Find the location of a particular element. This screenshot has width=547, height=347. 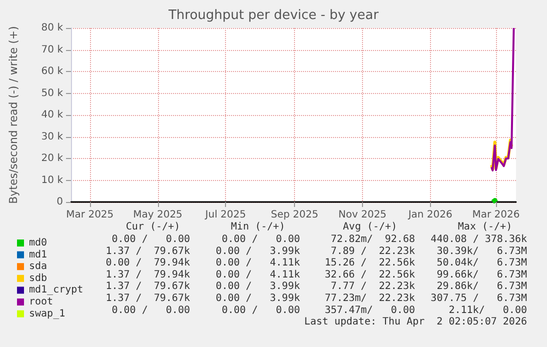

text: Max (-/+) is located at coordinates (485, 227).